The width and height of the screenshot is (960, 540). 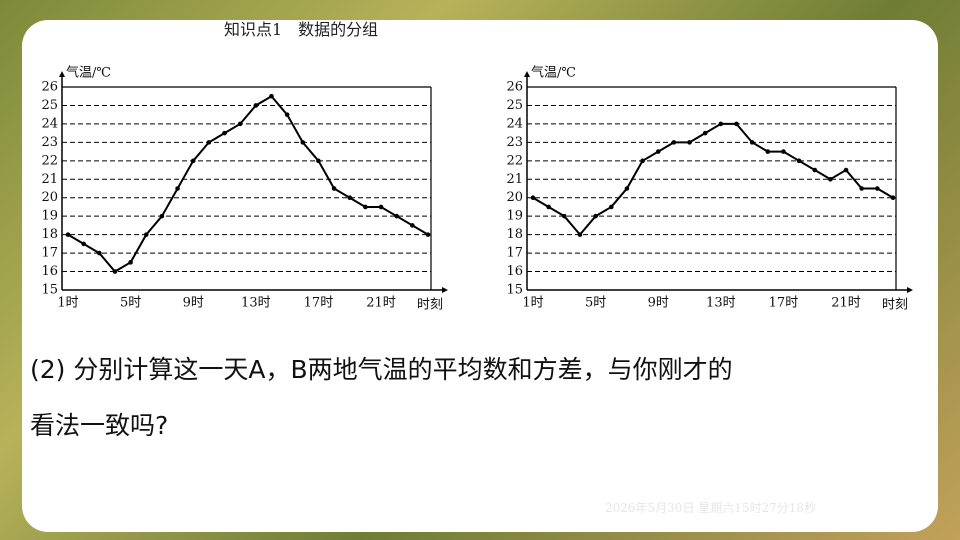 I want to click on timestamp: 2026年5月30日 星期六15时27分18秒, so click(x=711, y=508).